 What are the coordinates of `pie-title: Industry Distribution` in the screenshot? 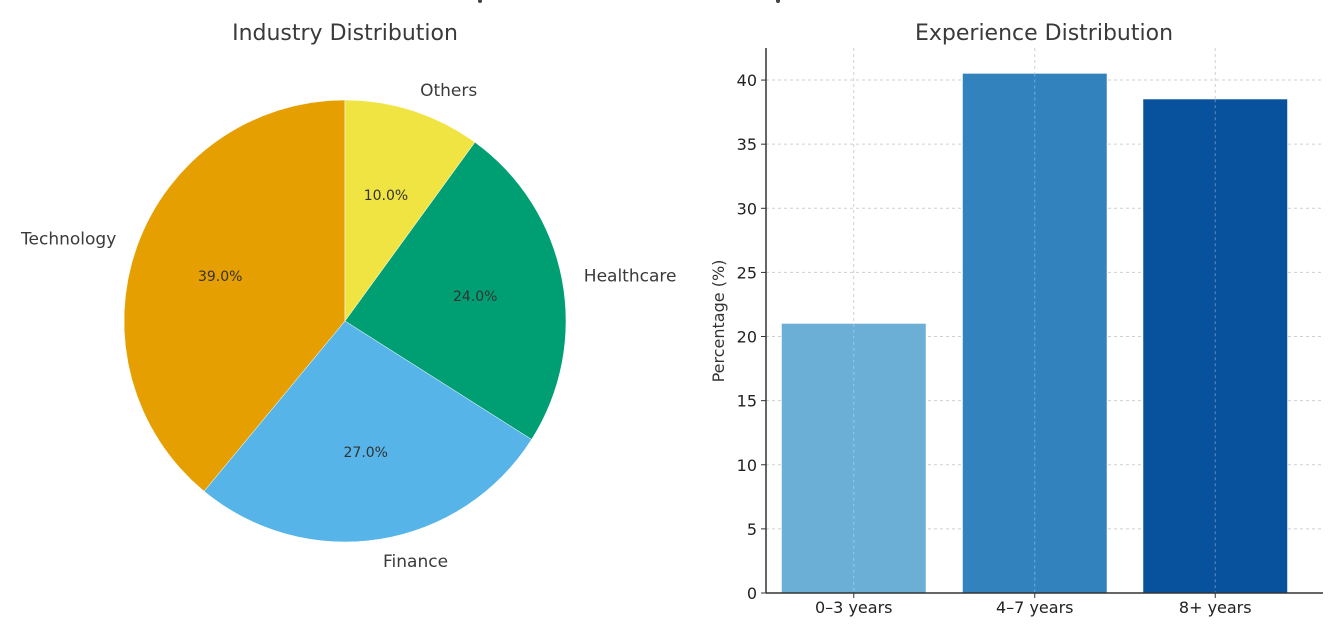 It's located at (345, 33).